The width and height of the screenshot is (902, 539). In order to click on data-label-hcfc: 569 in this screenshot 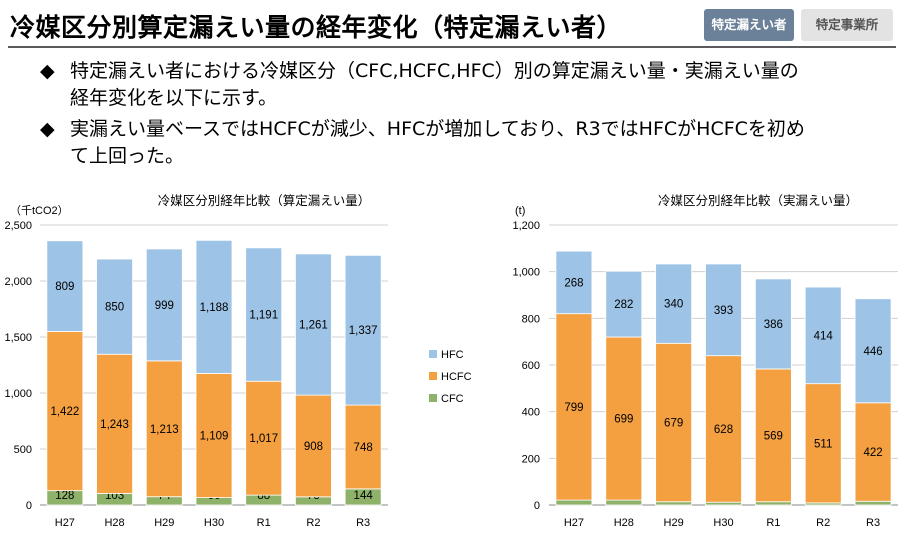, I will do `click(773, 436)`.